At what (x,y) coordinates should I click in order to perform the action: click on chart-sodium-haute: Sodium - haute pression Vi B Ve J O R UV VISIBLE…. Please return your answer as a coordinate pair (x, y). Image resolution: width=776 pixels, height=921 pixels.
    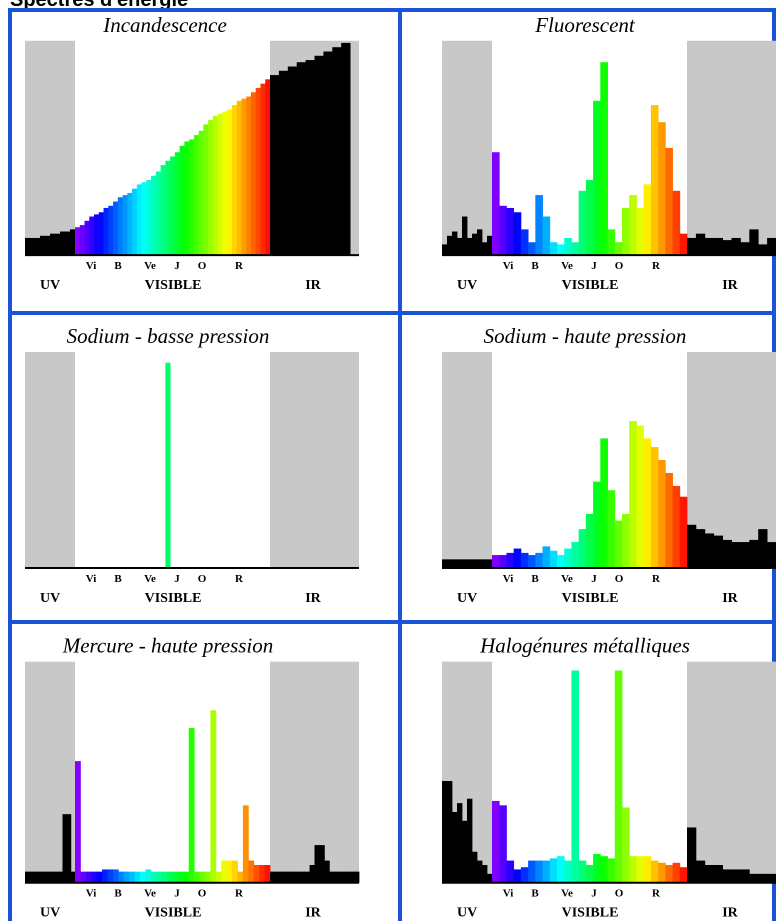
    Looking at the image, I should click on (609, 465).